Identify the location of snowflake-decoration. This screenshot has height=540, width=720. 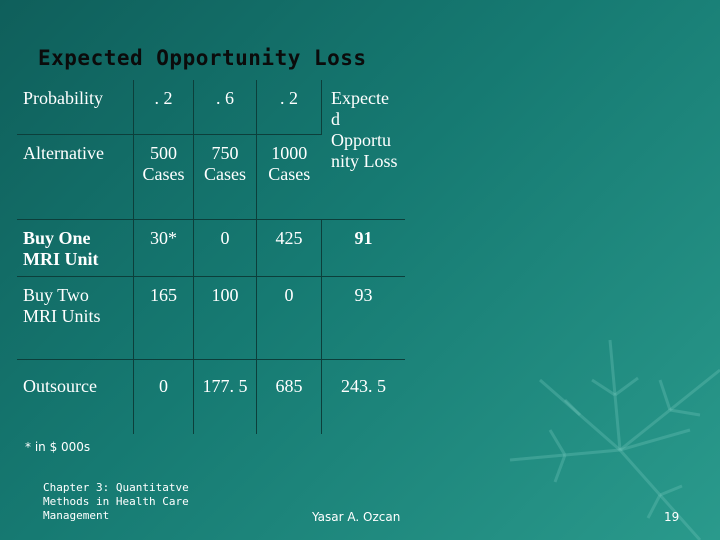
(614, 439).